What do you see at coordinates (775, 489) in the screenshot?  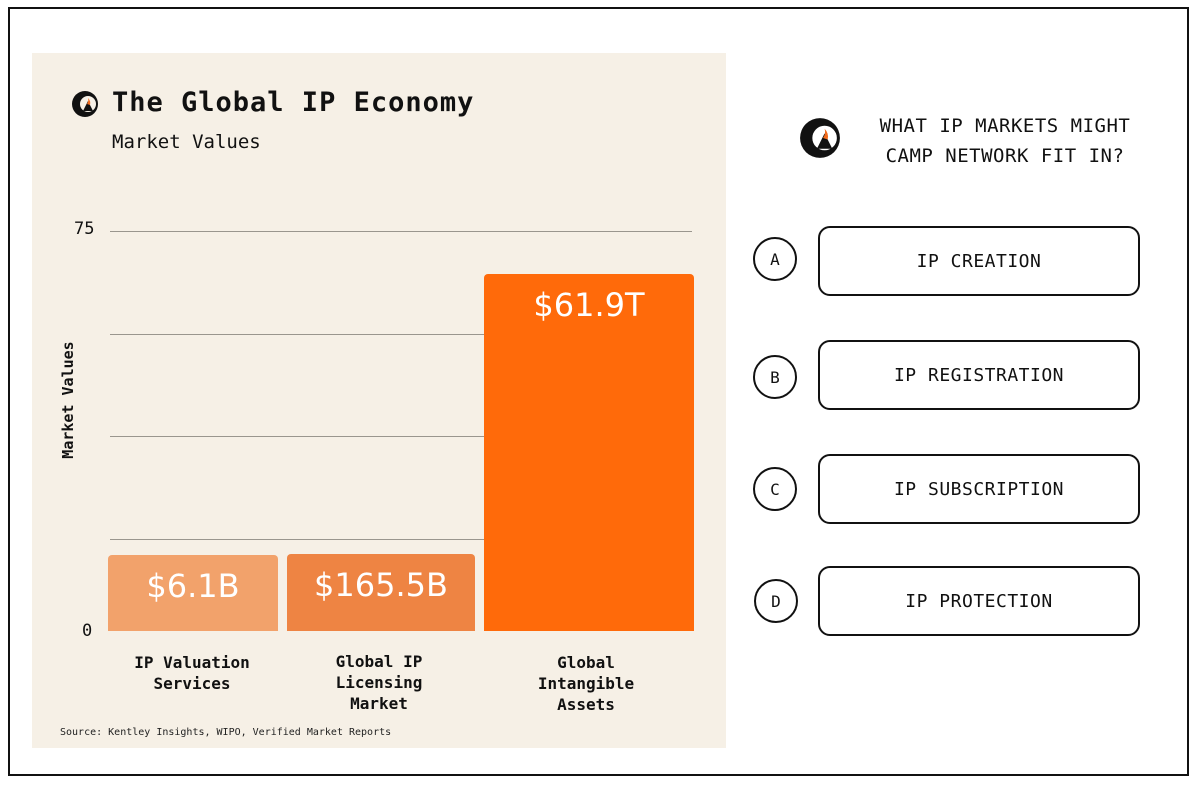 I see `option-c-letter: C` at bounding box center [775, 489].